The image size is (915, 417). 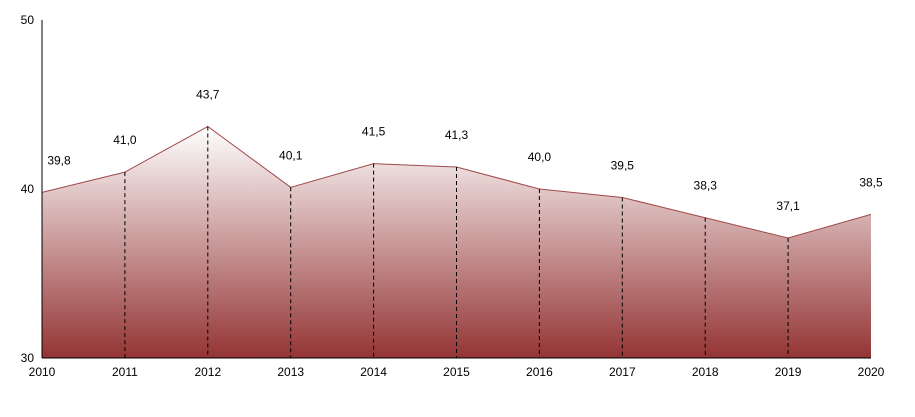 What do you see at coordinates (871, 182) in the screenshot?
I see `data-label: 38,5` at bounding box center [871, 182].